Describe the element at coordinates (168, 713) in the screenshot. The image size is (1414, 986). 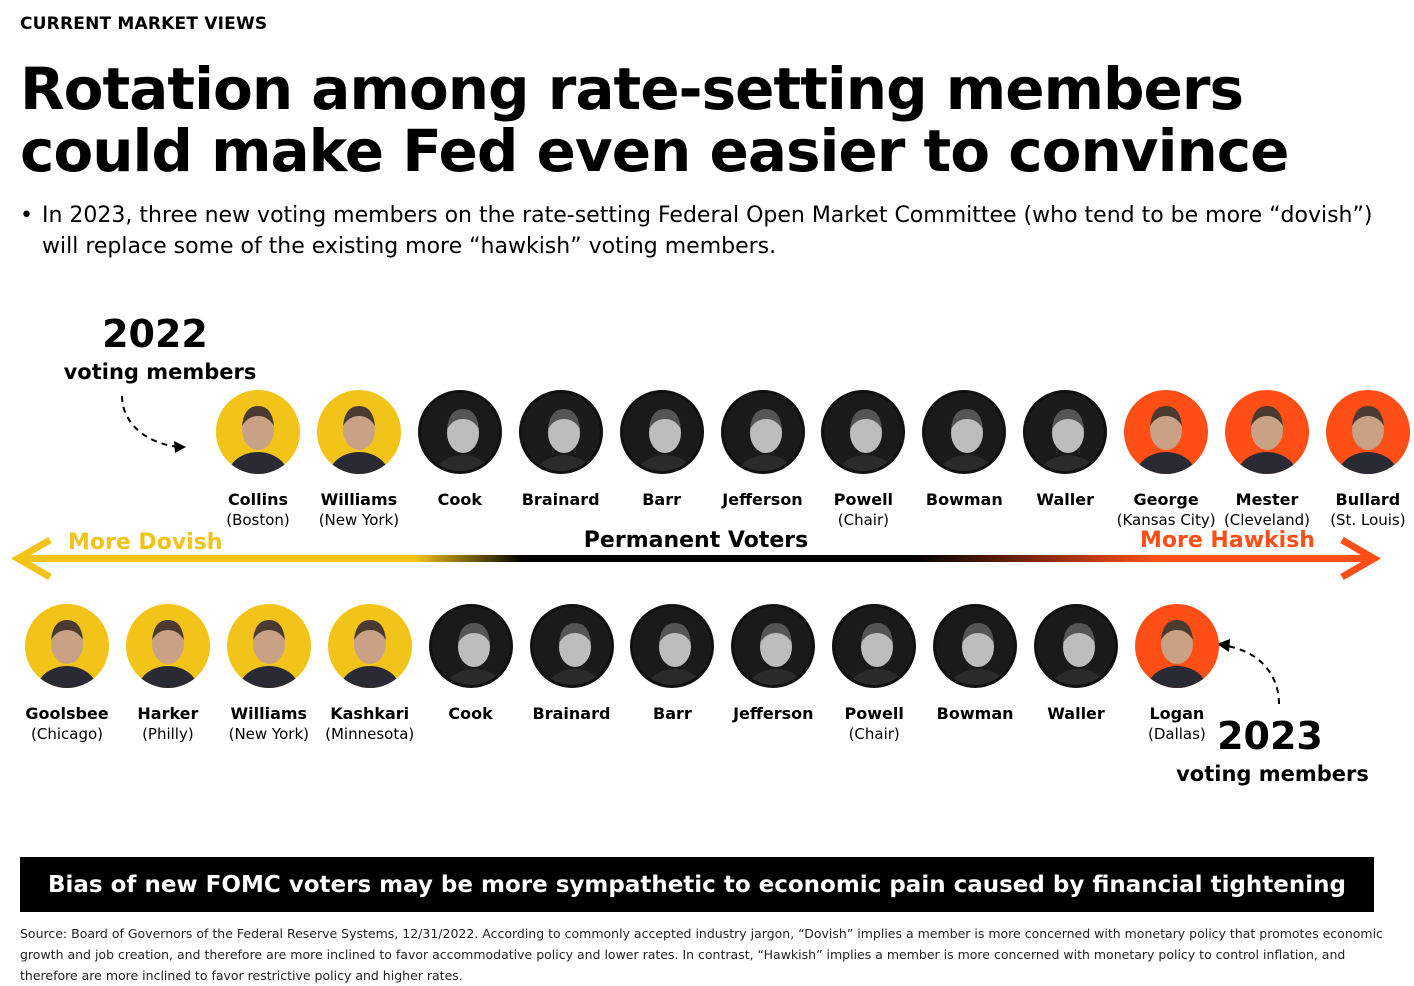
I see `harker-name: Harker` at that location.